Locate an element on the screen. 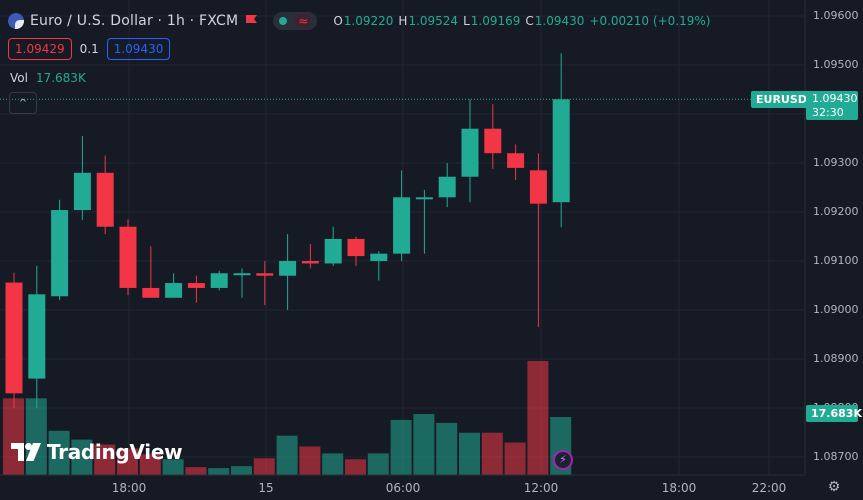 The width and height of the screenshot is (863, 500). quote-row: 1.09429 0.1 1.09430 is located at coordinates (89, 49).